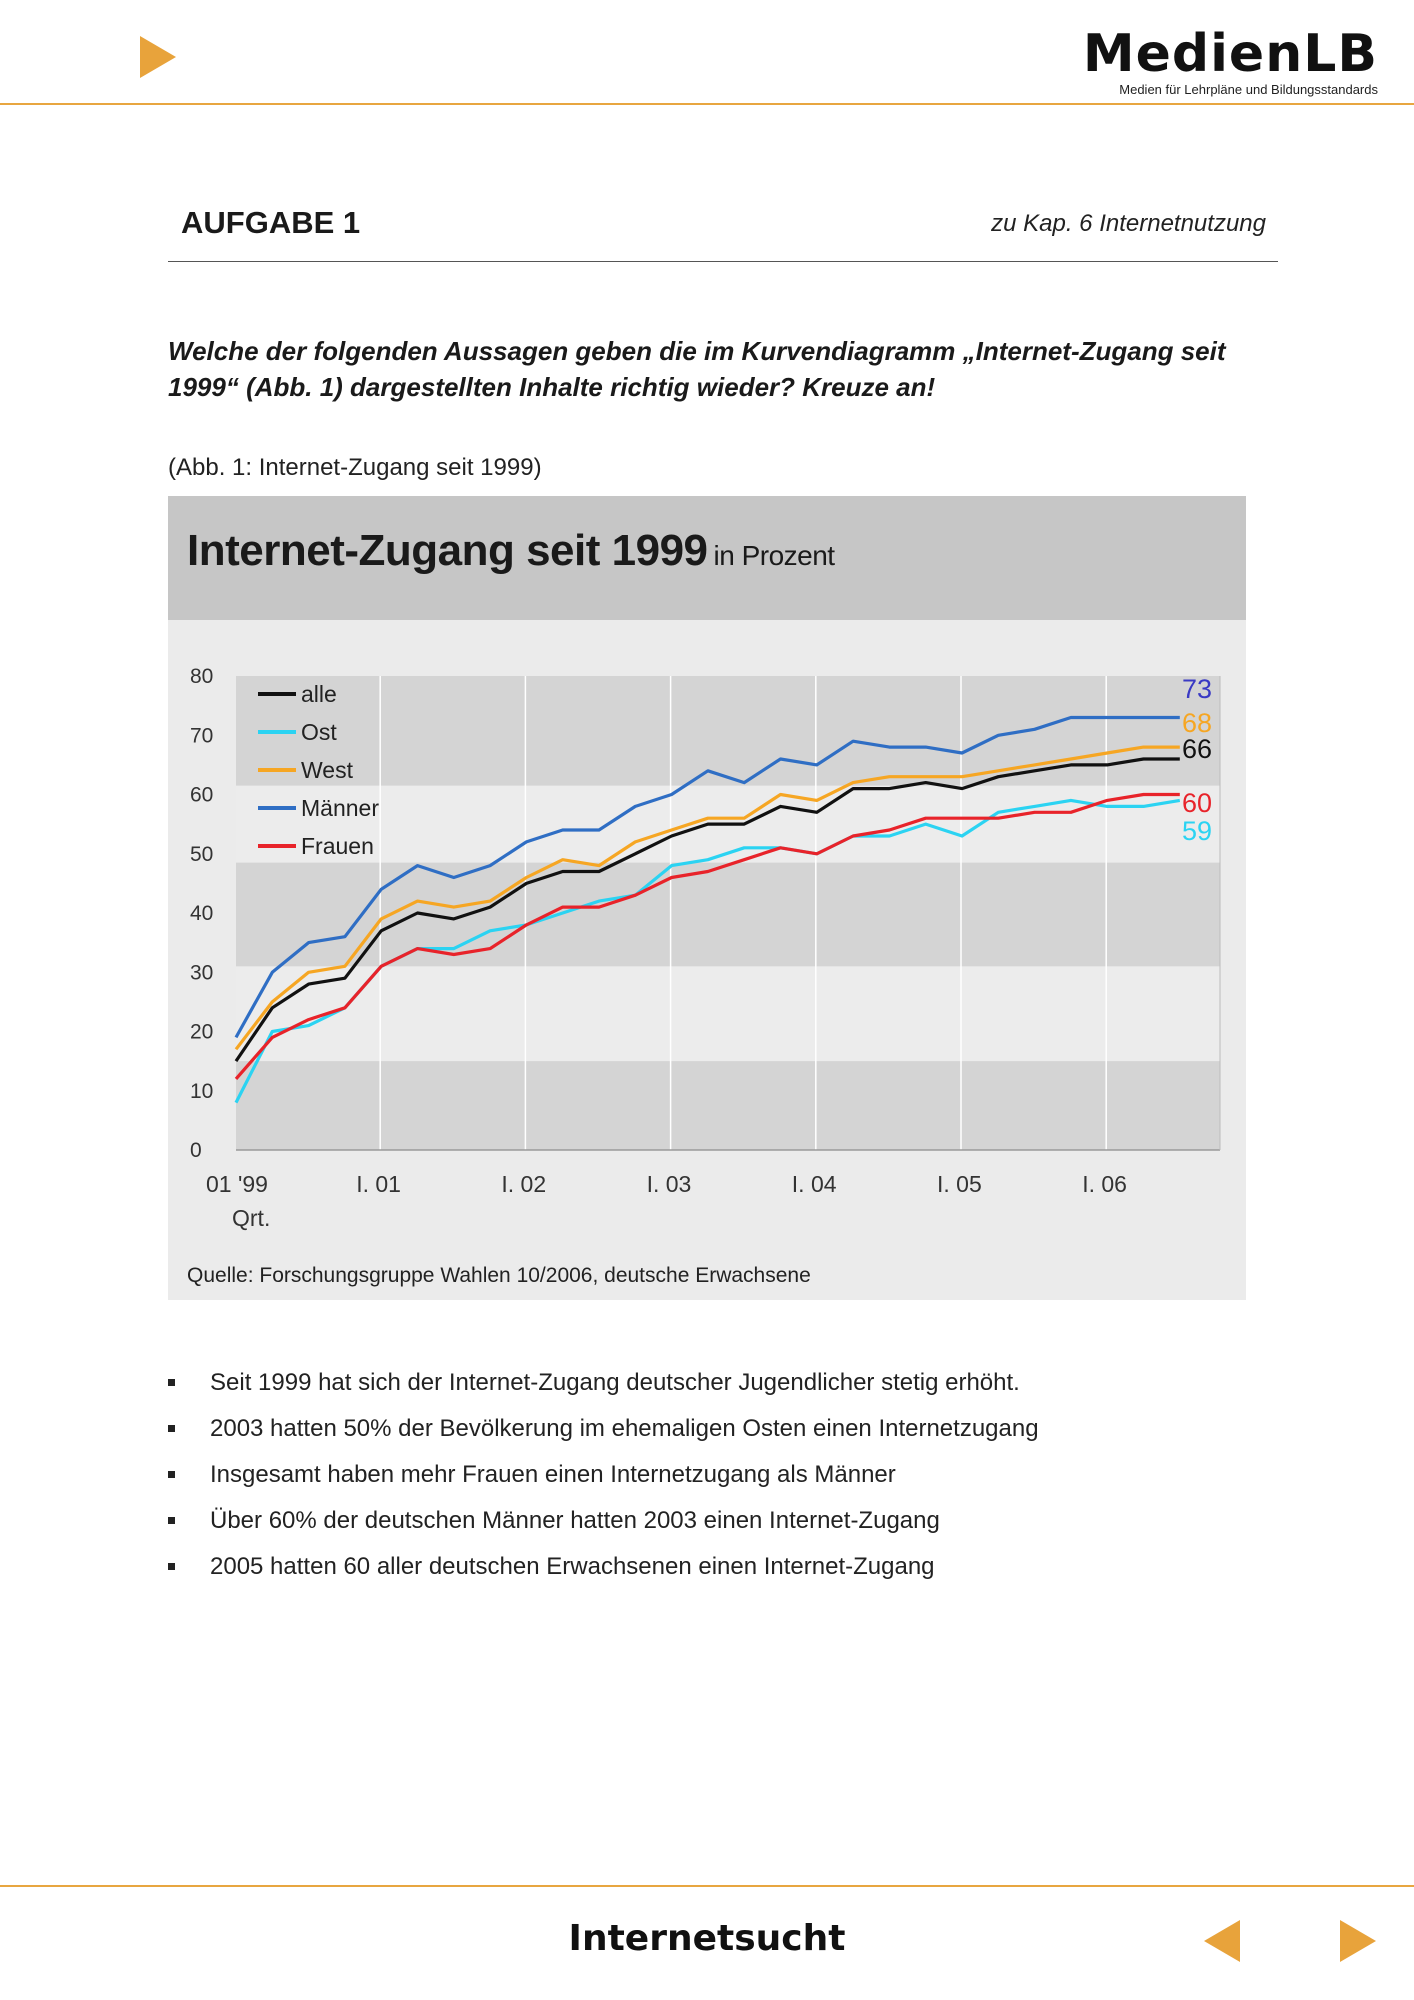  I want to click on series-line-männer, so click(707, 877).